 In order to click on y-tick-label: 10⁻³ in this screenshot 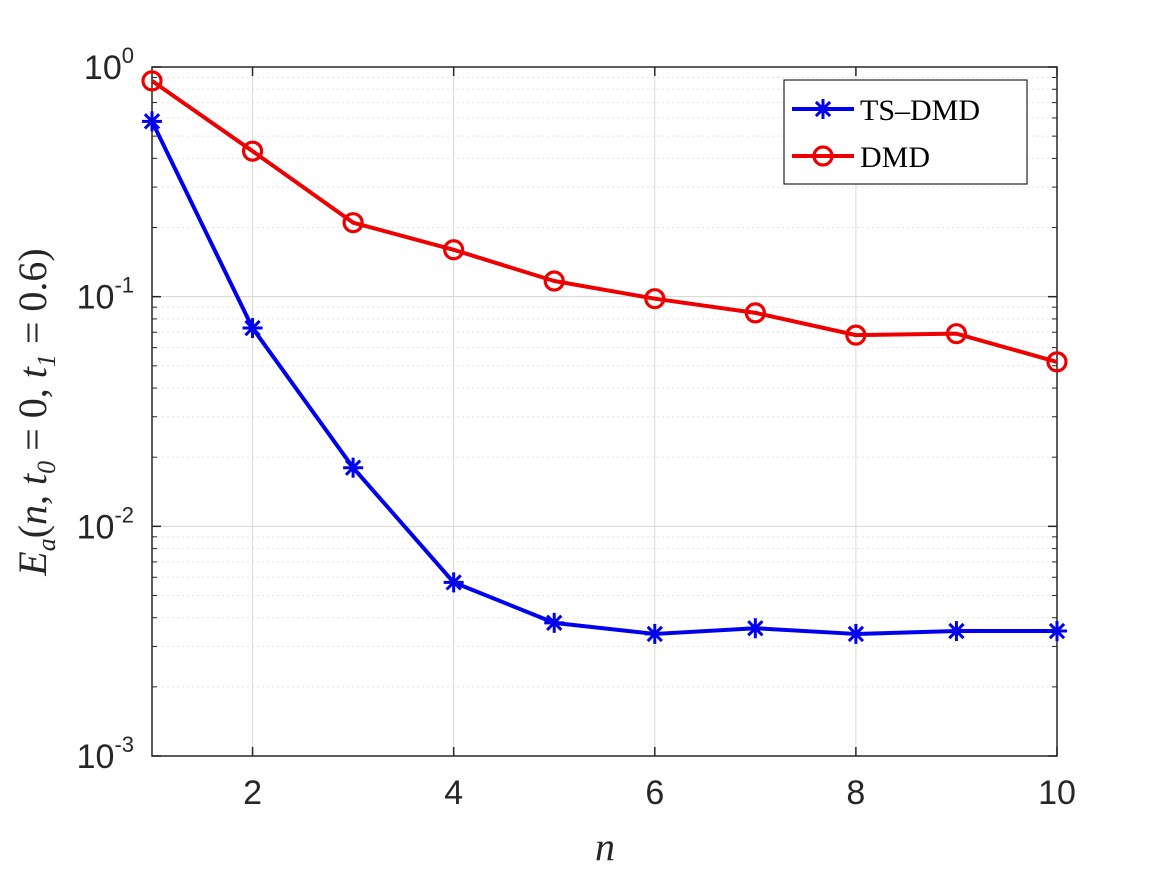, I will do `click(105, 754)`.